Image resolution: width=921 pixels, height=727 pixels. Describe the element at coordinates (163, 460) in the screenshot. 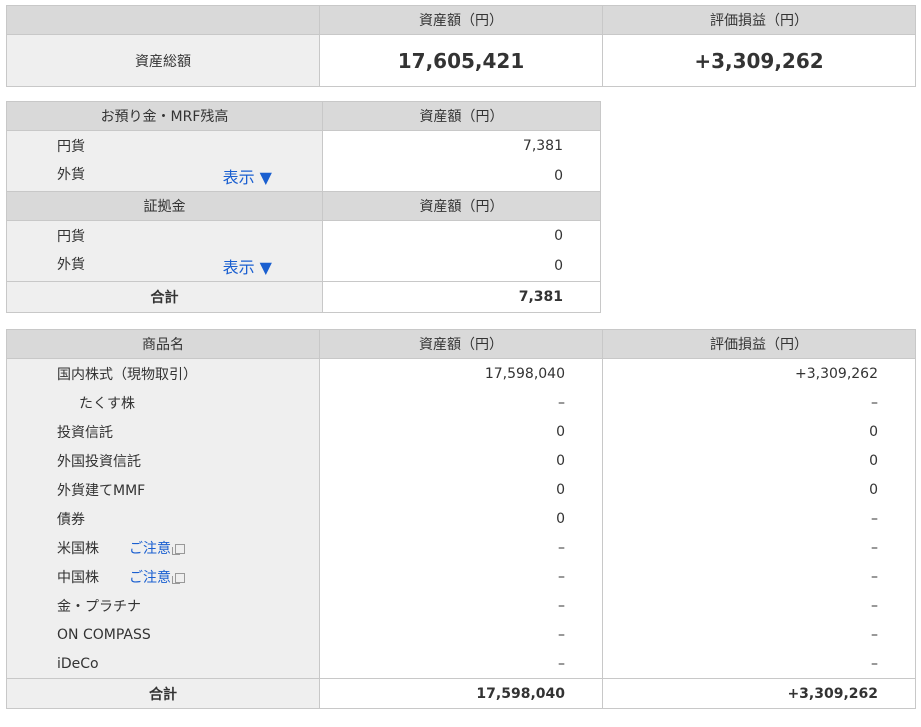

I see `product-cell: 外国投資信託` at that location.